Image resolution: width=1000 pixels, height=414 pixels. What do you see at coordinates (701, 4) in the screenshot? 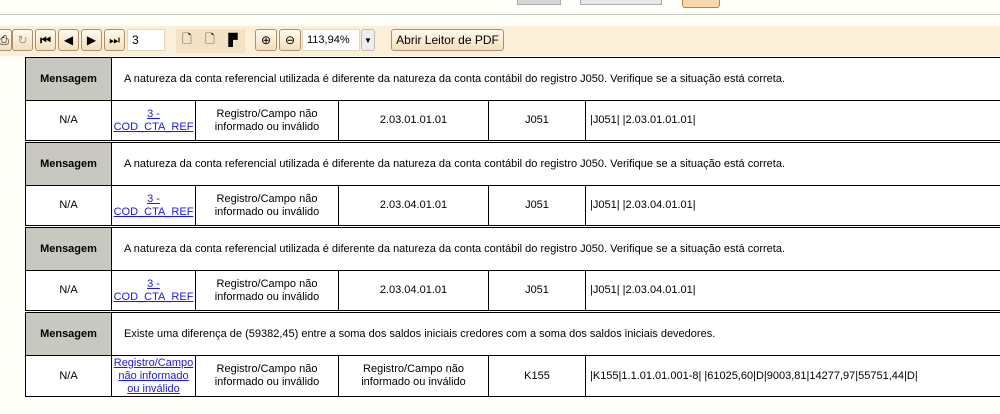
I see `top-button` at bounding box center [701, 4].